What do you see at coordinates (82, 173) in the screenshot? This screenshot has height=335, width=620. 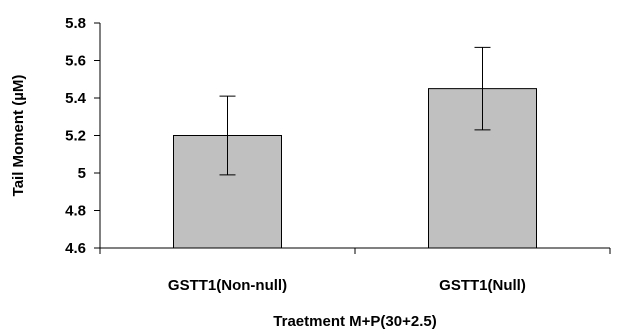 I see `y-tick-label: 5` at bounding box center [82, 173].